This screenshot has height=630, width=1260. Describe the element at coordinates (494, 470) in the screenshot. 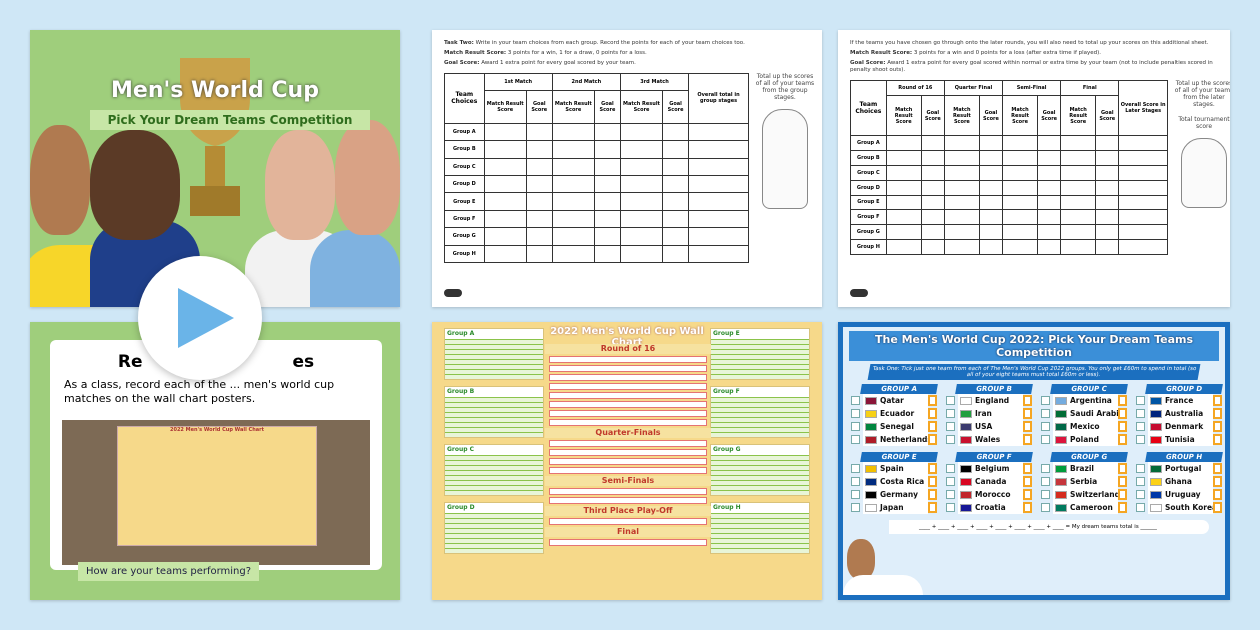

I see `wall-chart-group: Group C` at that location.